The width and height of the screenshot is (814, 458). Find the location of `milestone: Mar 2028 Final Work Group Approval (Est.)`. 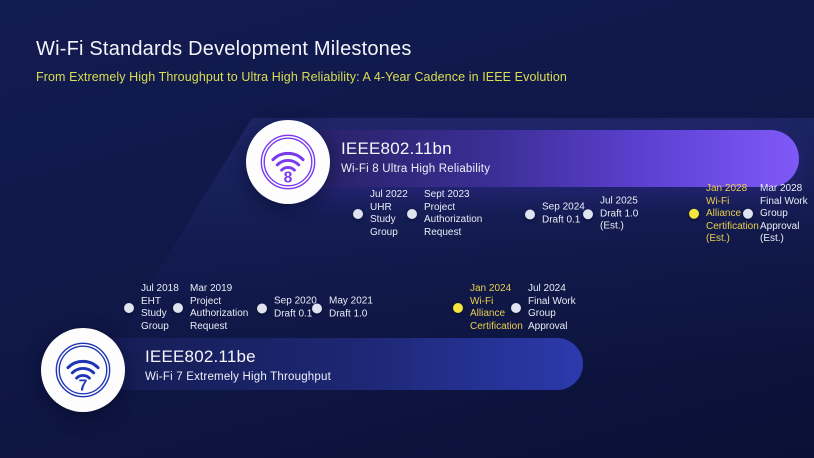

milestone: Mar 2028 Final Work Group Approval (Est.) is located at coordinates (775, 214).